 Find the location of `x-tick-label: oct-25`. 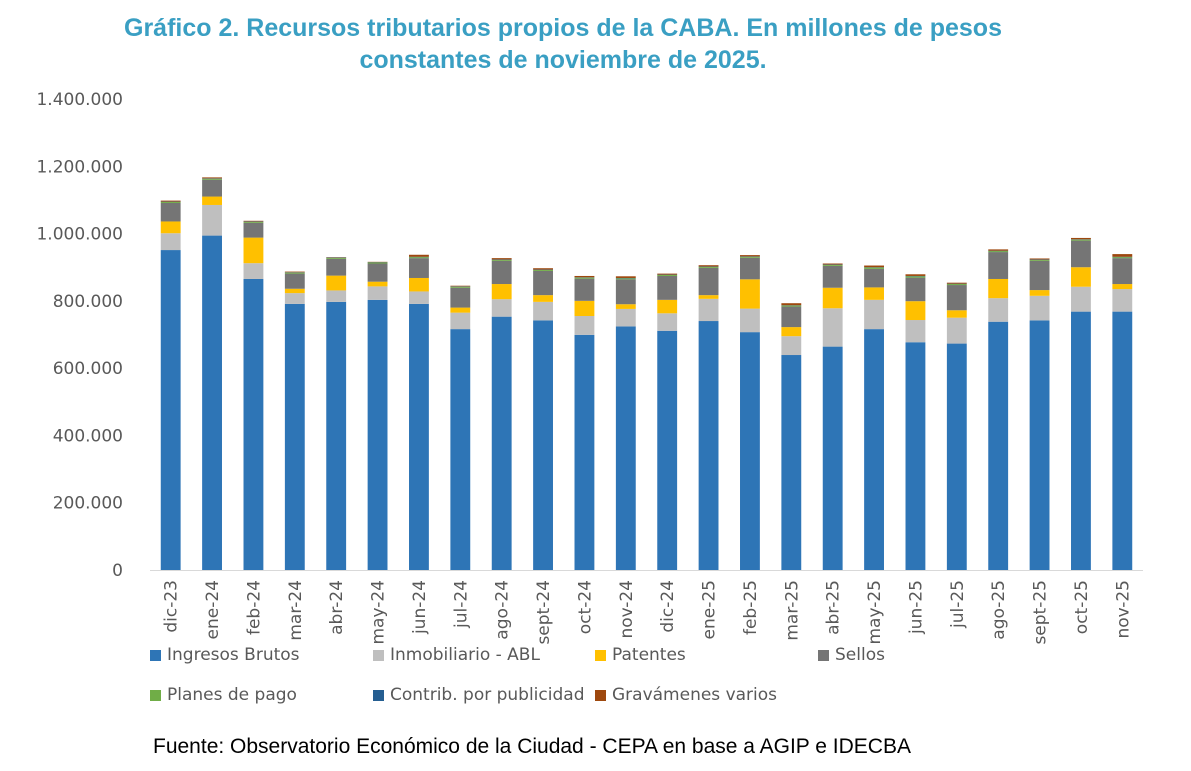

x-tick-label: oct-25 is located at coordinates (1082, 607).